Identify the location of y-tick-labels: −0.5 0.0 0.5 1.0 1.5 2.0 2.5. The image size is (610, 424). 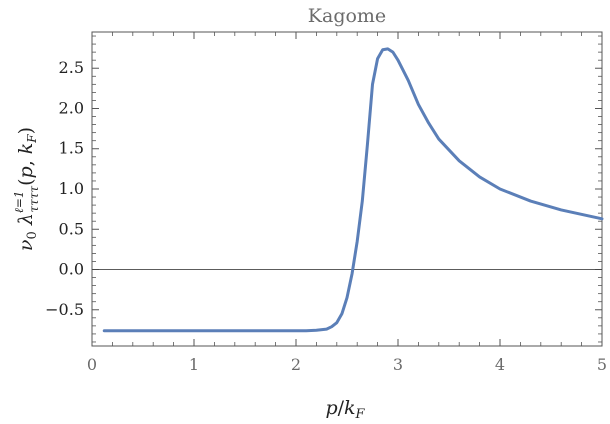
(64, 188).